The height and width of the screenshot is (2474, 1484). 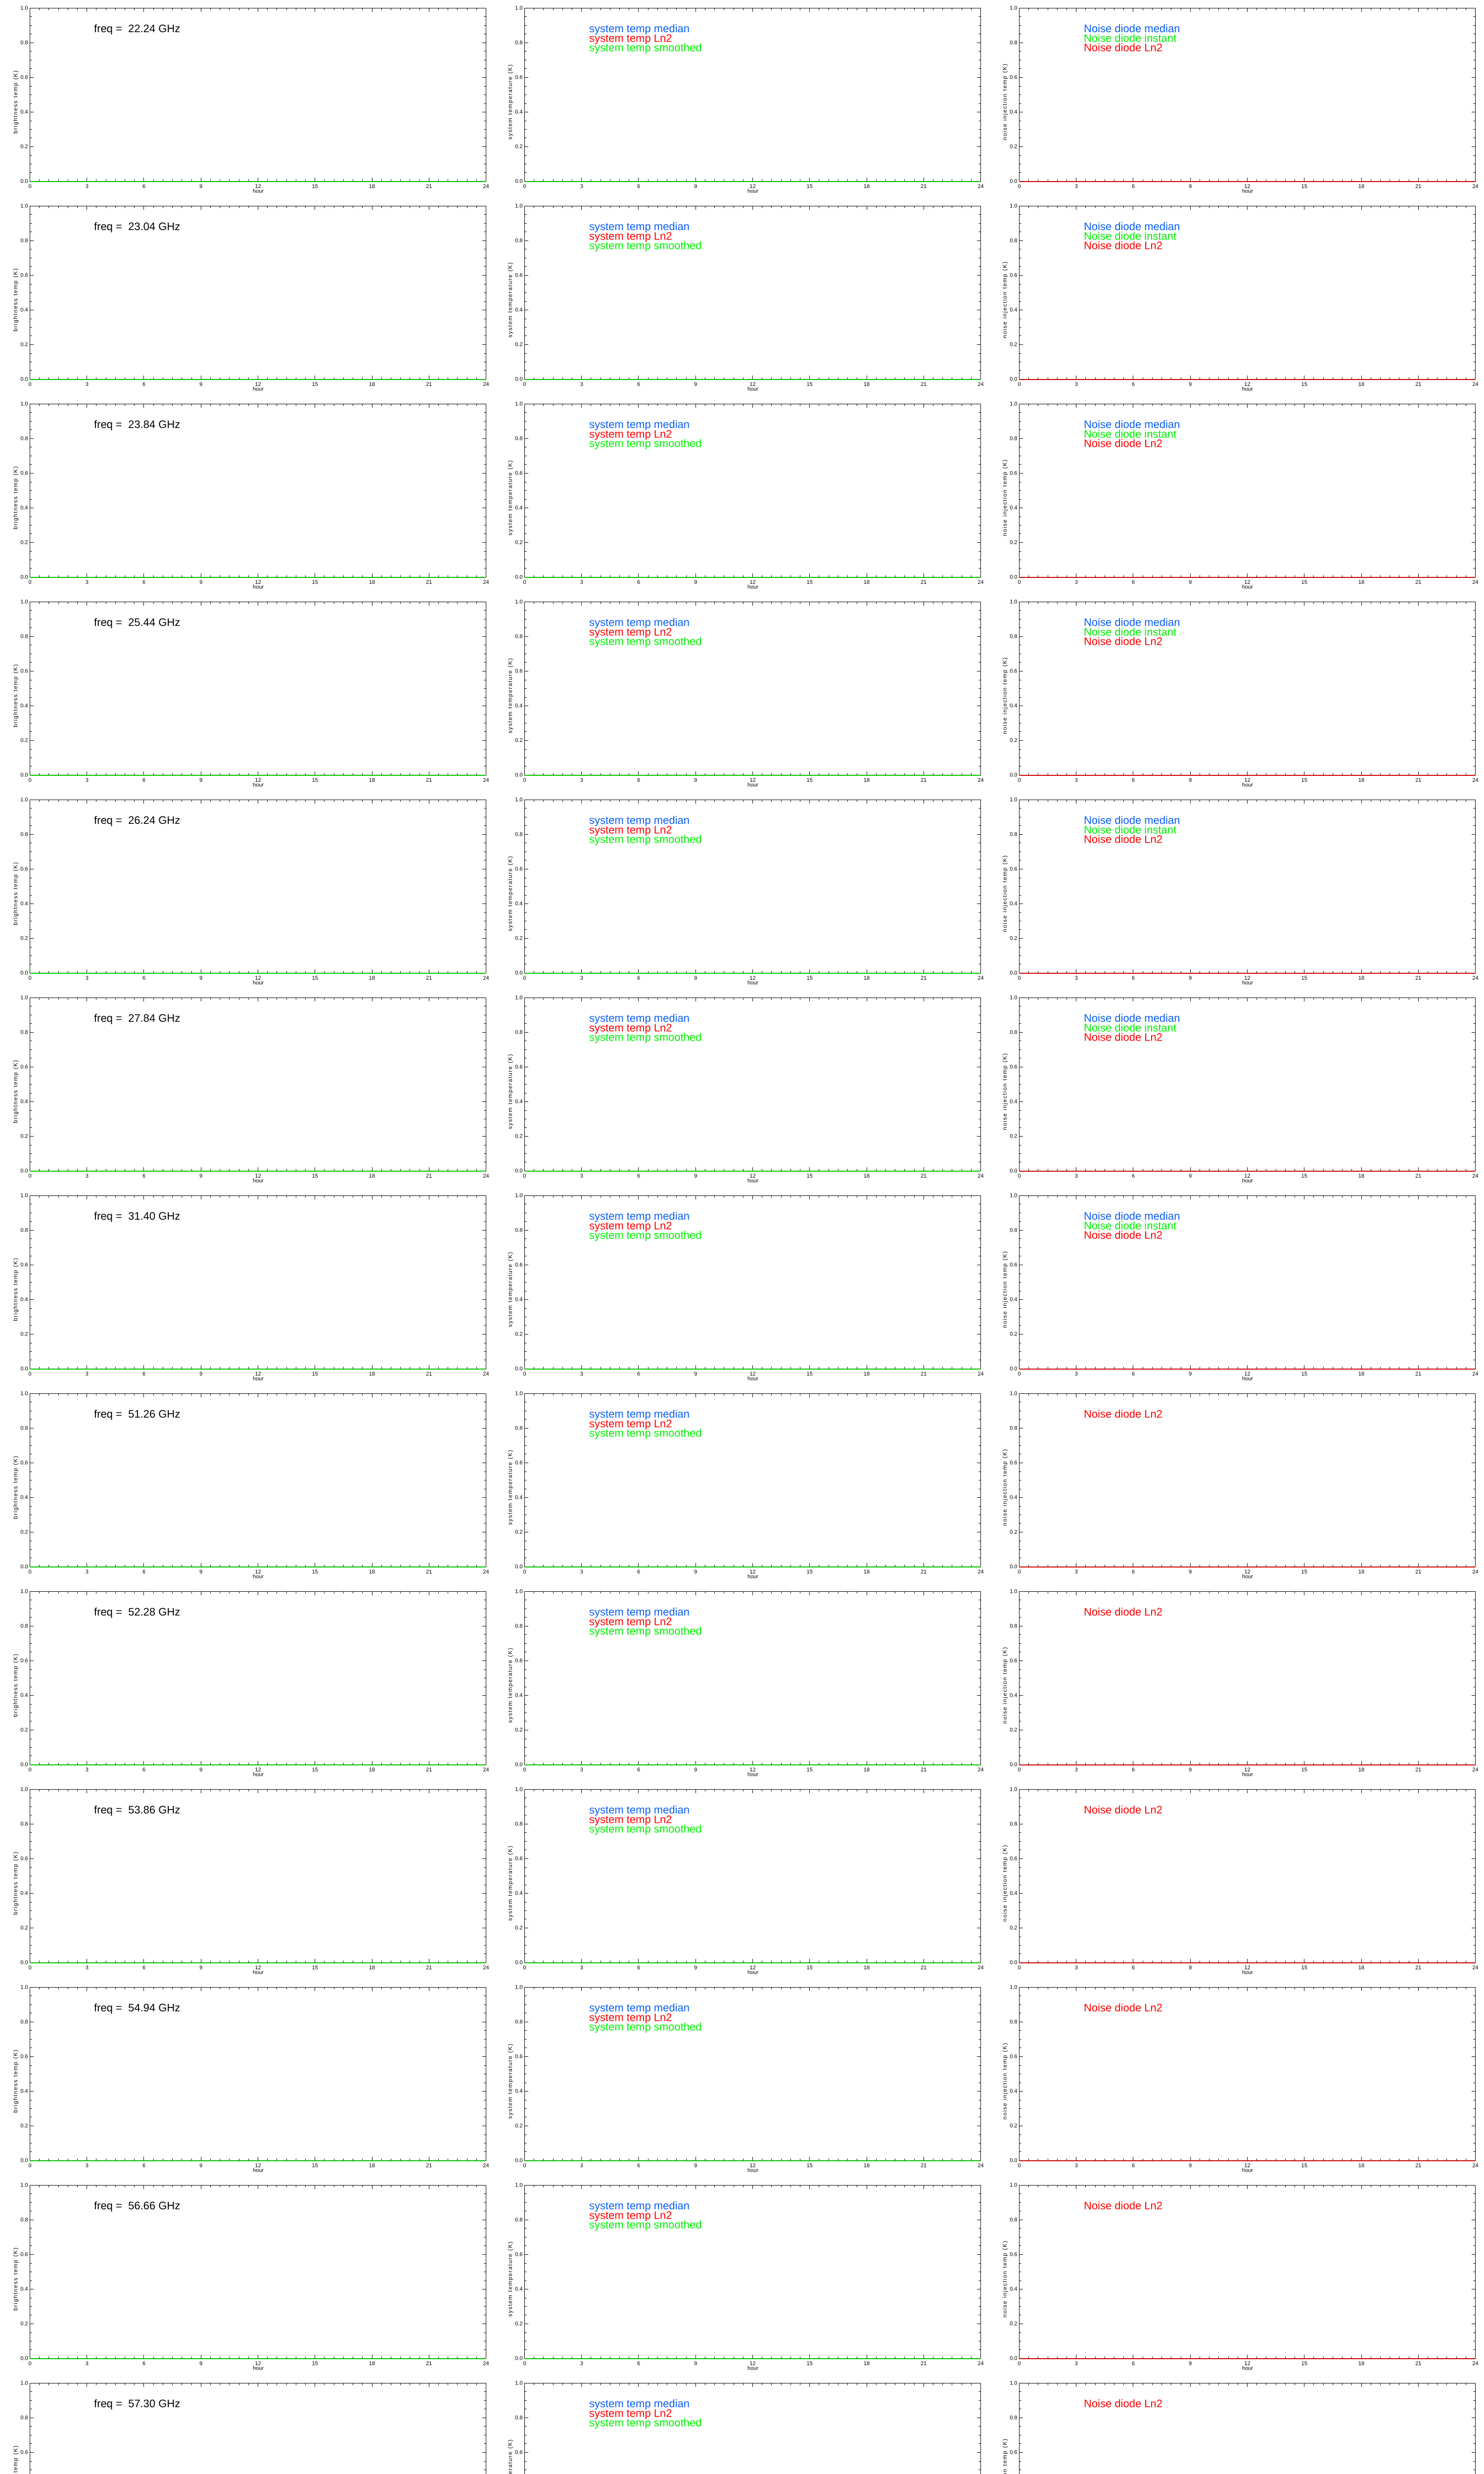 I want to click on svg-text: freq = 56.66 GHz, so click(x=137, y=2206).